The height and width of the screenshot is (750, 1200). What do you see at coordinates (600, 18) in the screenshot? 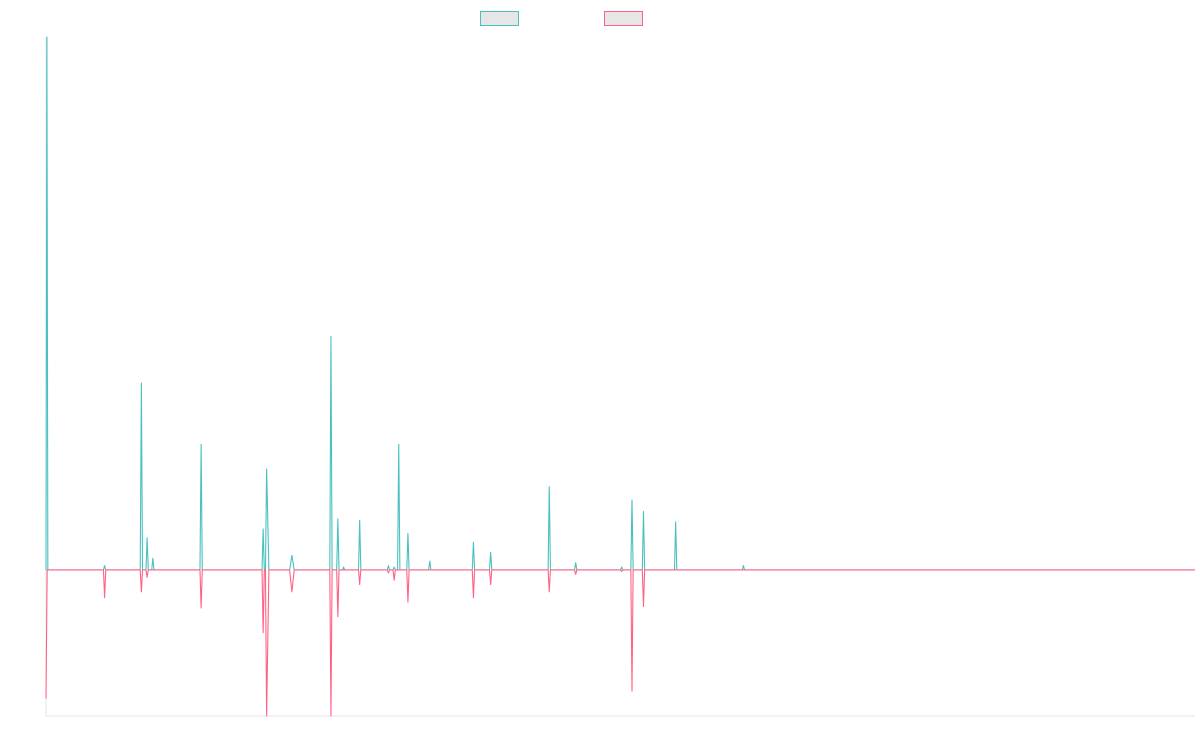
I see `legend` at bounding box center [600, 18].